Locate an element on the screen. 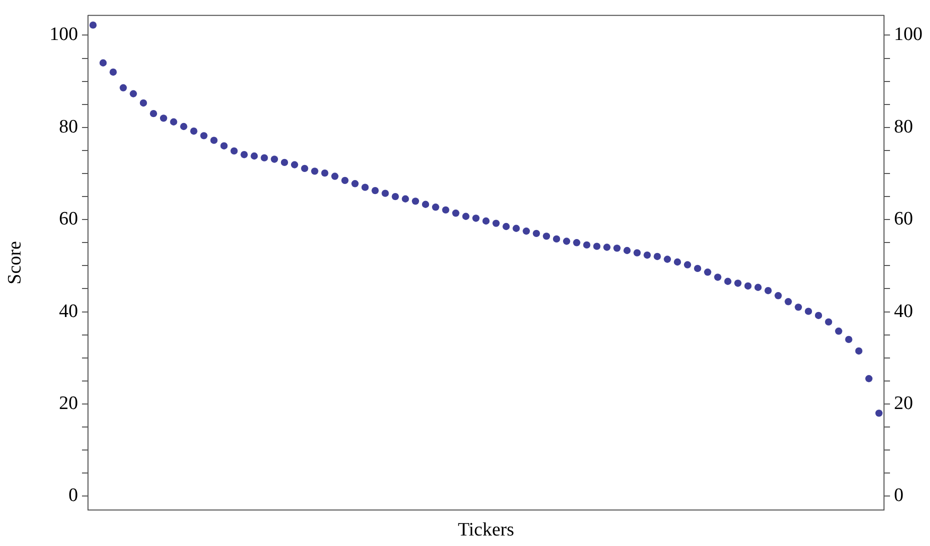 The width and height of the screenshot is (930, 546). y-tick-label: 20 is located at coordinates (68, 403).